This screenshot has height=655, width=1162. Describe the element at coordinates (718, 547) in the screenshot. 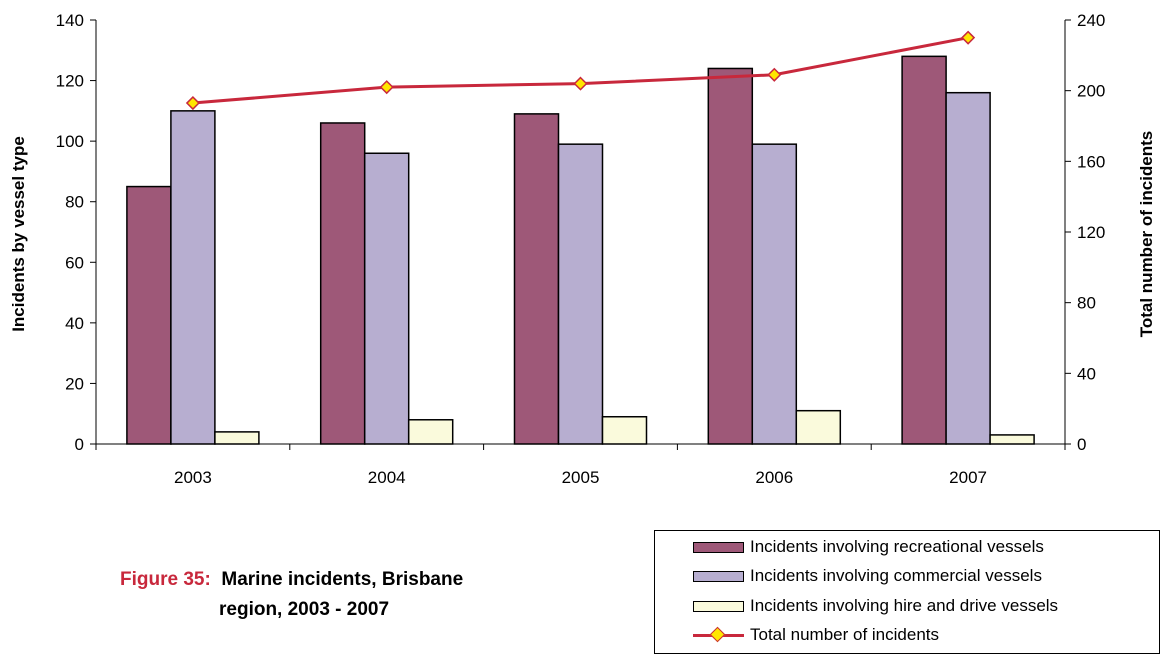

I see `legend-swatch-recreational` at that location.